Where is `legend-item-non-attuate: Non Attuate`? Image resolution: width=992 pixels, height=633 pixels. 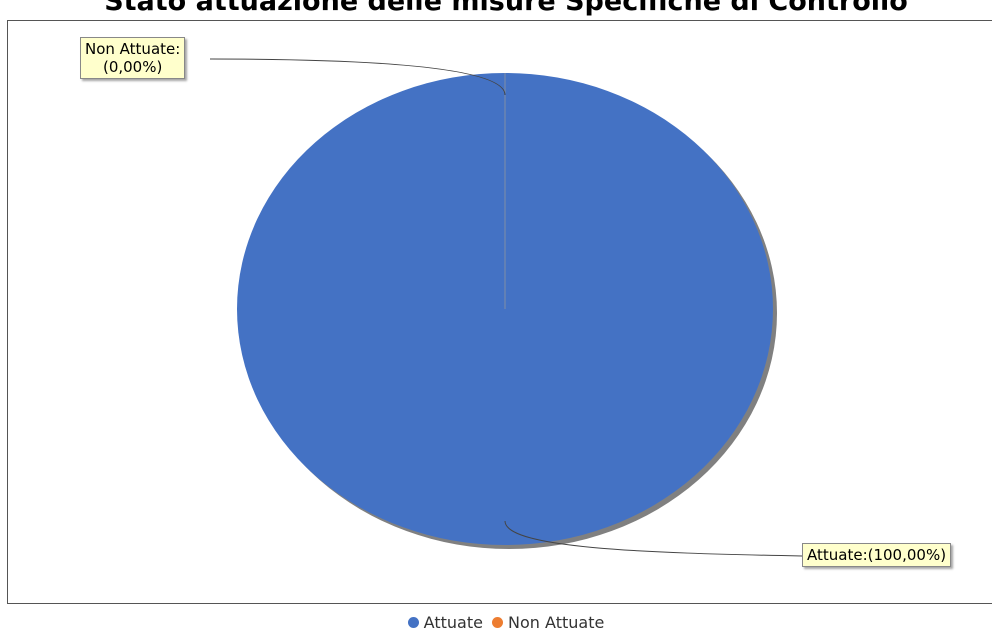
legend-item-non-attuate: Non Attuate is located at coordinates (548, 622).